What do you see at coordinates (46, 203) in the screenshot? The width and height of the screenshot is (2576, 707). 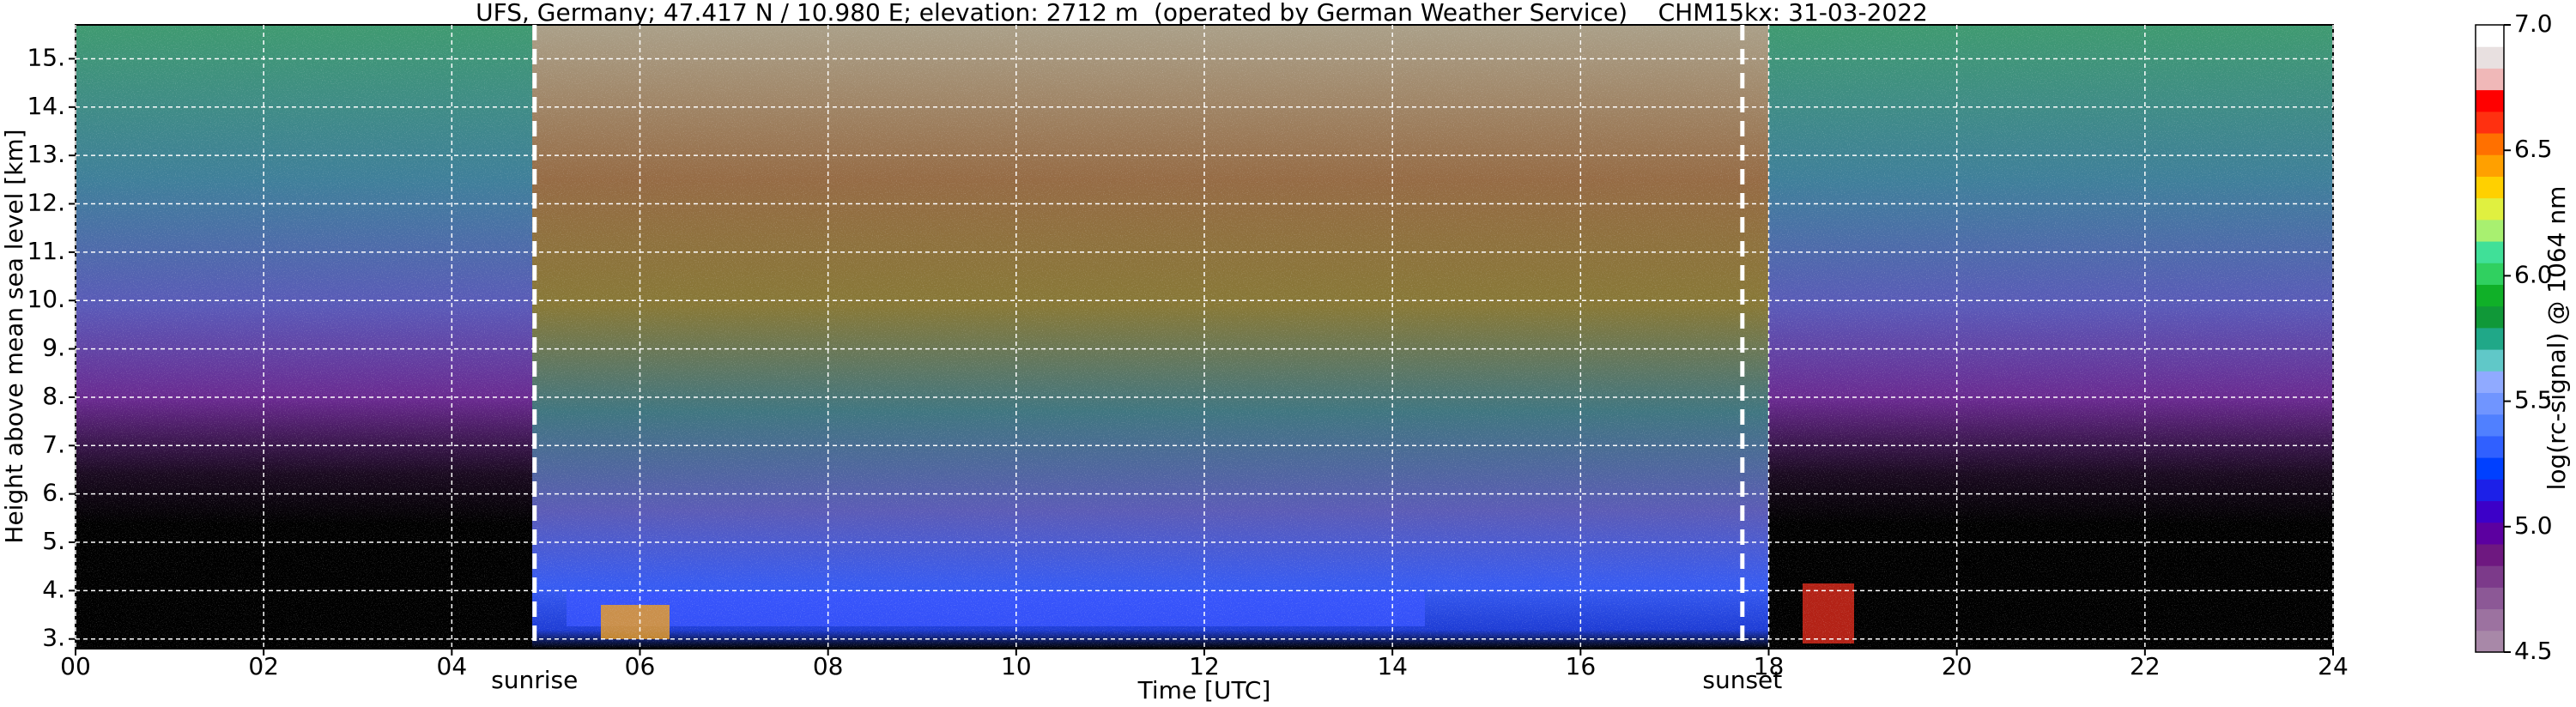 I see `y-tick-label: 12.` at bounding box center [46, 203].